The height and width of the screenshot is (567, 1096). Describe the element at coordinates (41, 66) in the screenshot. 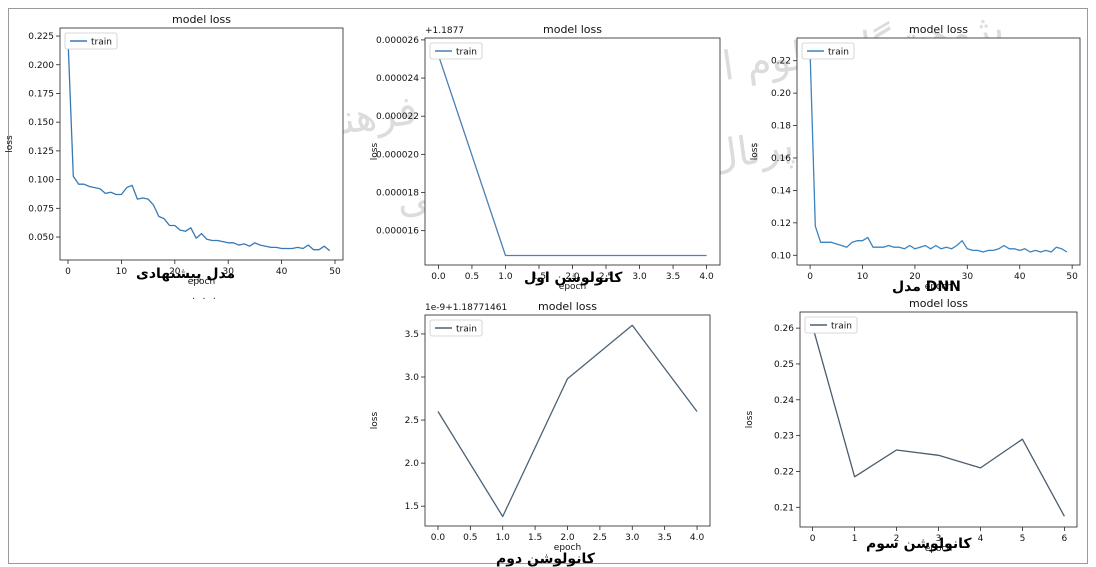

I see `y-tick-label: 0.200` at that location.